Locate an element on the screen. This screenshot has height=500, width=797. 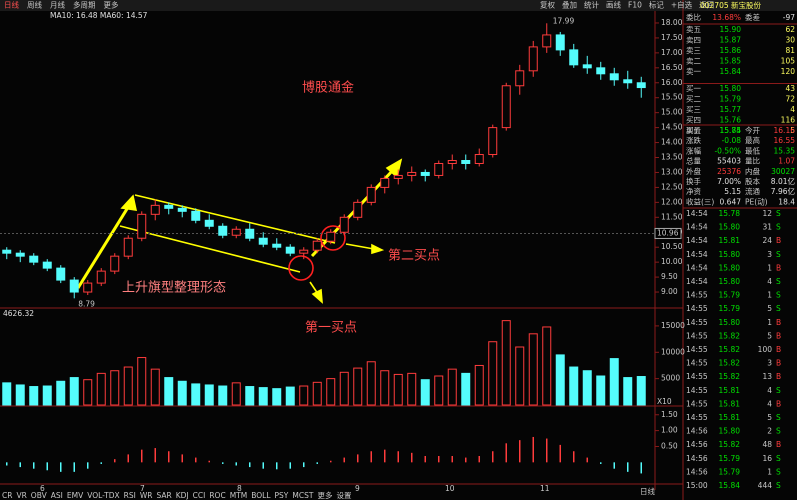
stat-label: 现价 is located at coordinates (693, 130).